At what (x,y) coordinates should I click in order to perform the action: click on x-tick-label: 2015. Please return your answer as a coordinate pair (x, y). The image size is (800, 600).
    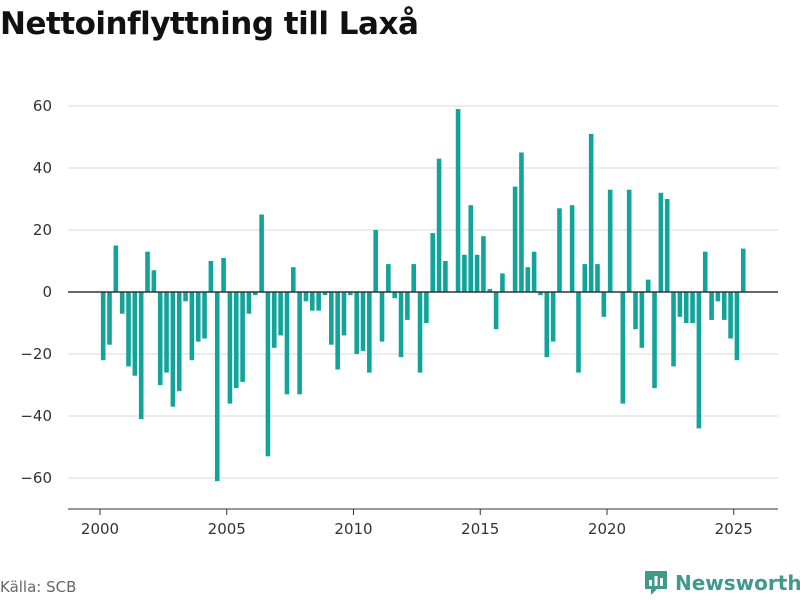
    Looking at the image, I should click on (480, 529).